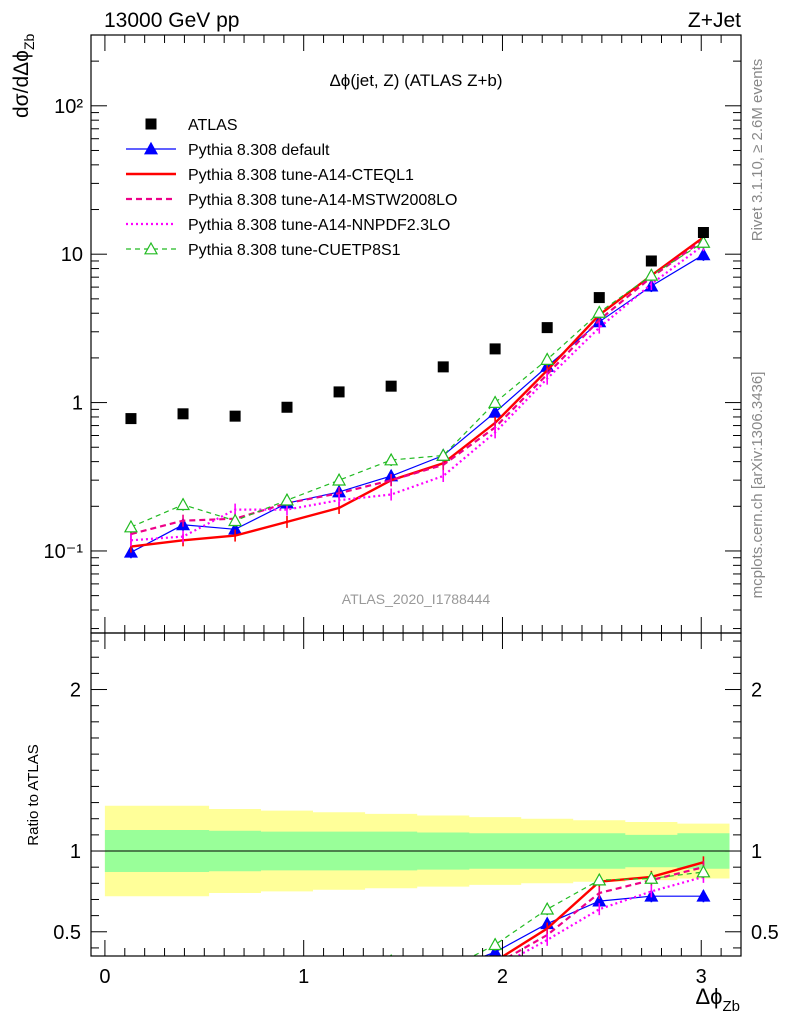  What do you see at coordinates (593, 925) in the screenshot?
I see `ratio-series-1-line` at bounding box center [593, 925].